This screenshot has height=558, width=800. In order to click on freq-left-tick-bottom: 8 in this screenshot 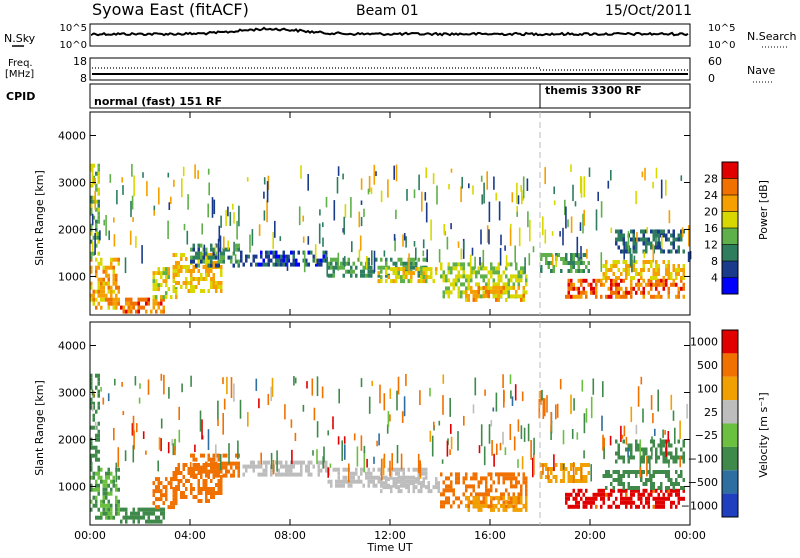, I will do `click(83, 78)`.